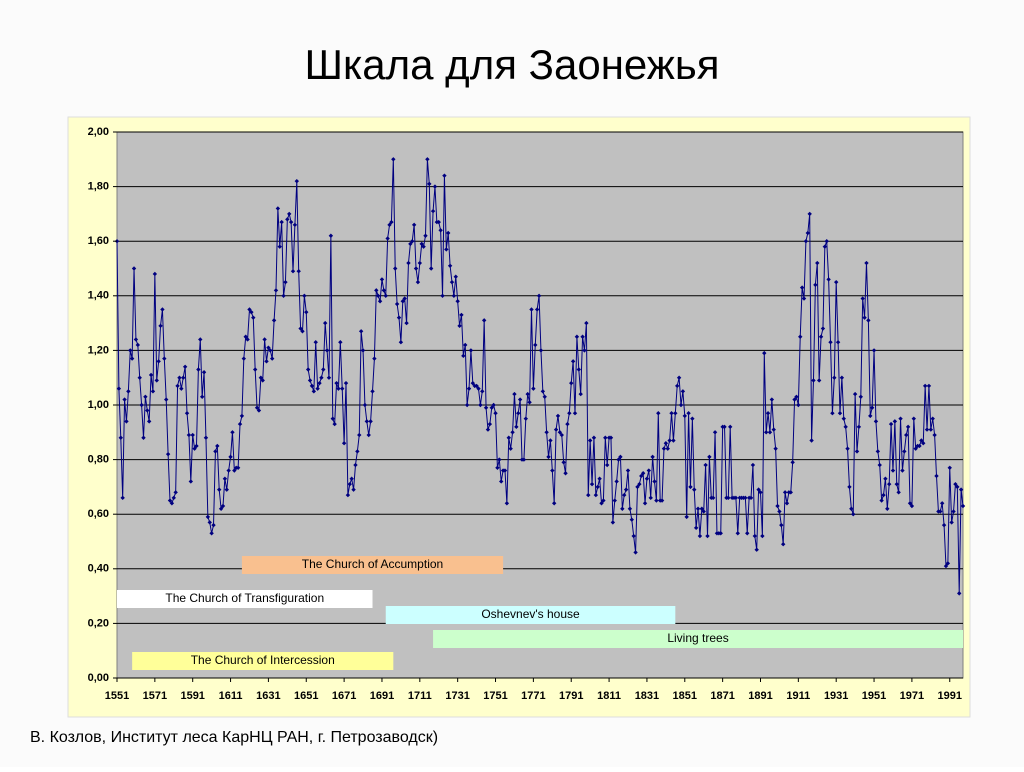  I want to click on x-tick-label: 1591, so click(192, 696).